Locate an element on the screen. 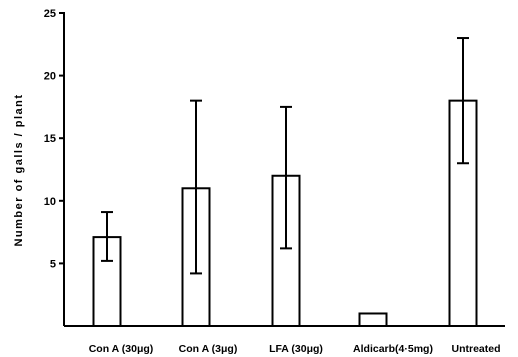 This screenshot has height=357, width=518. y-tick-label: 5 is located at coordinates (53, 264).